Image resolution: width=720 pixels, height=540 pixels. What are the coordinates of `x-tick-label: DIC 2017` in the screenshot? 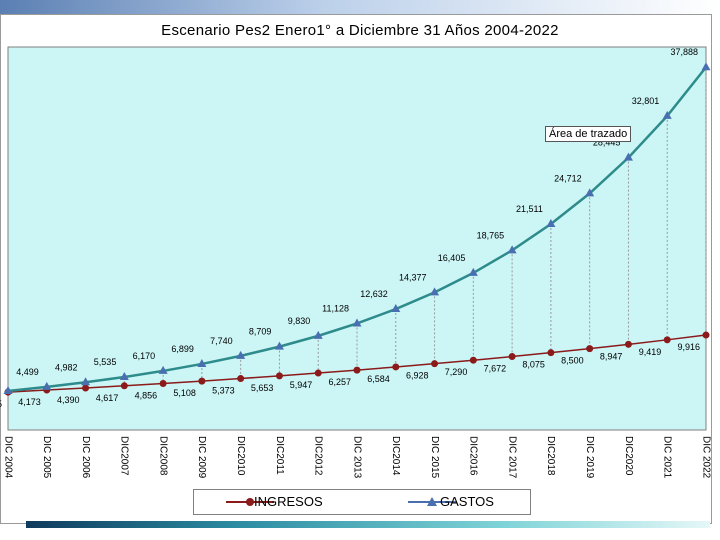 It's located at (511, 457).